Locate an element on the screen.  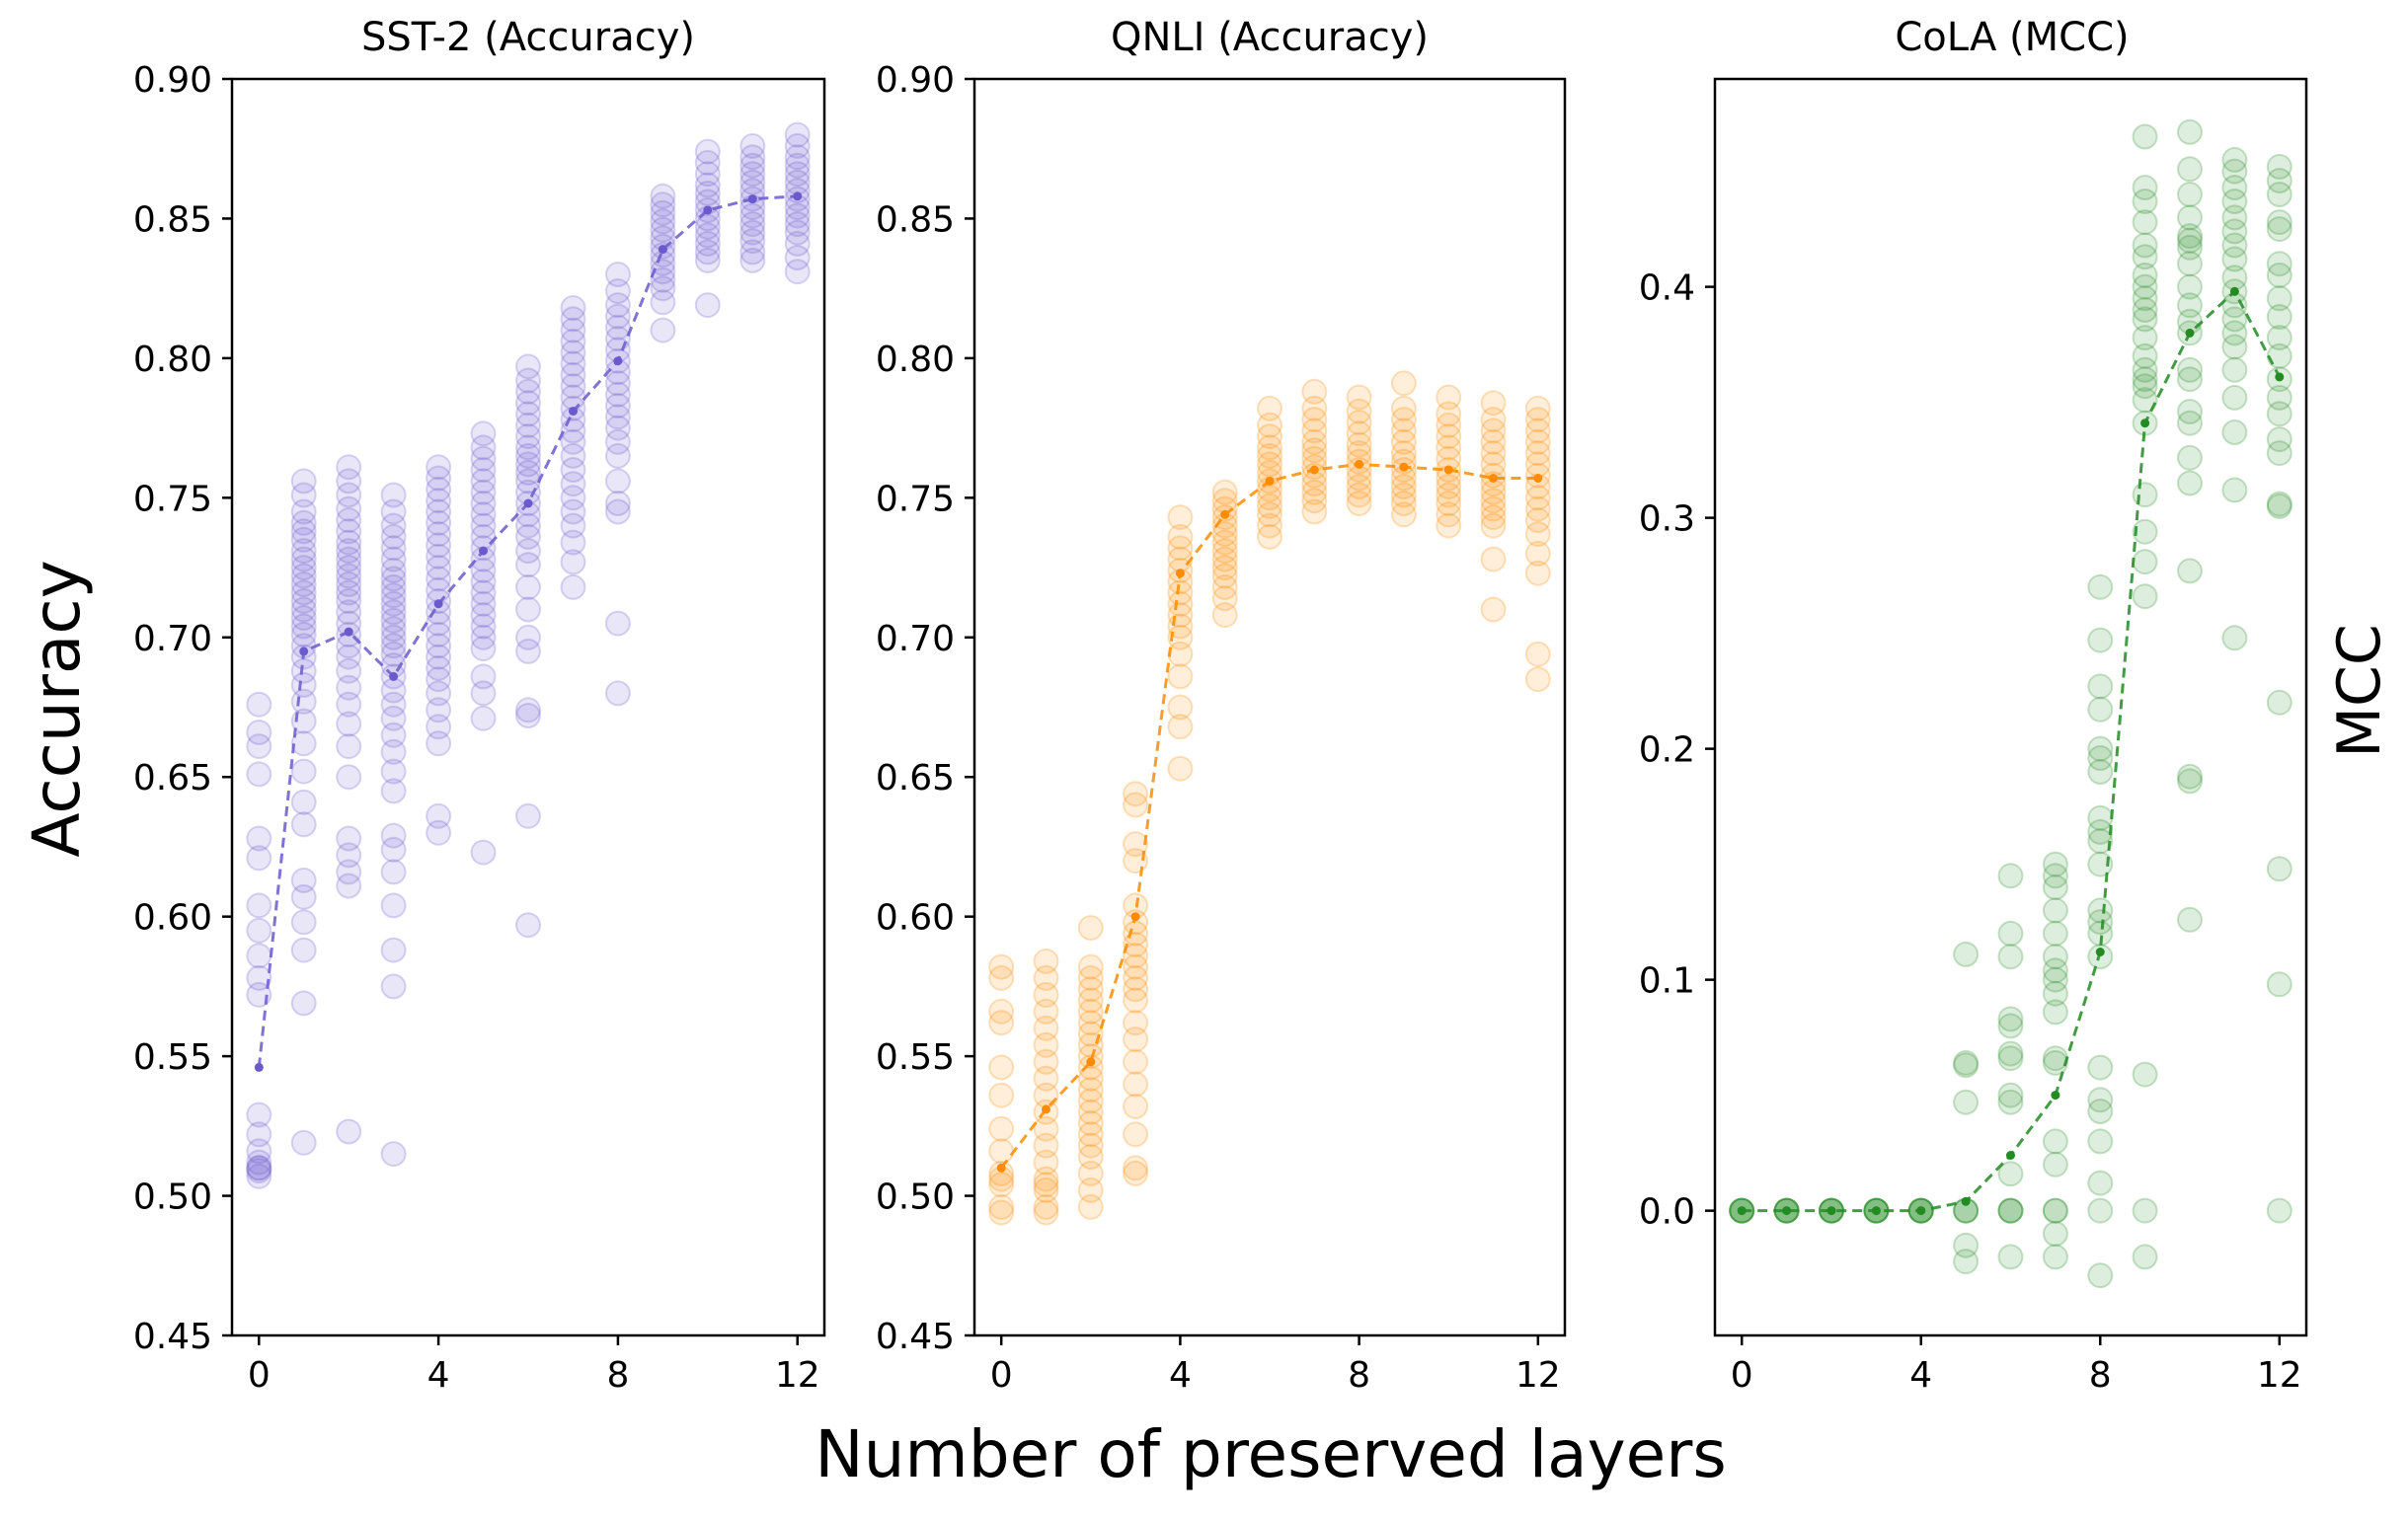
qnli-mean-point-x12 is located at coordinates (1538, 478).